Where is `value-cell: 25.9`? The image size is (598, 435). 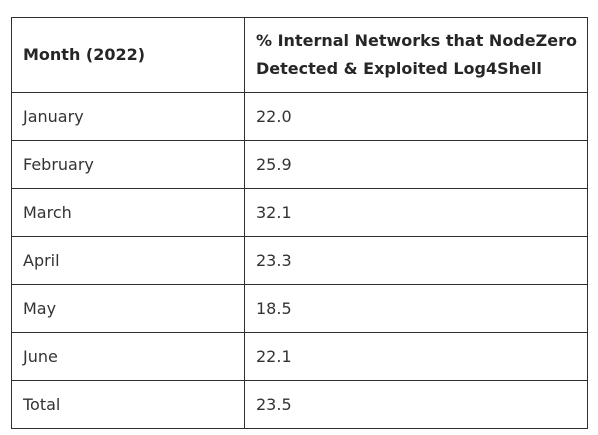
value-cell: 25.9 is located at coordinates (416, 164).